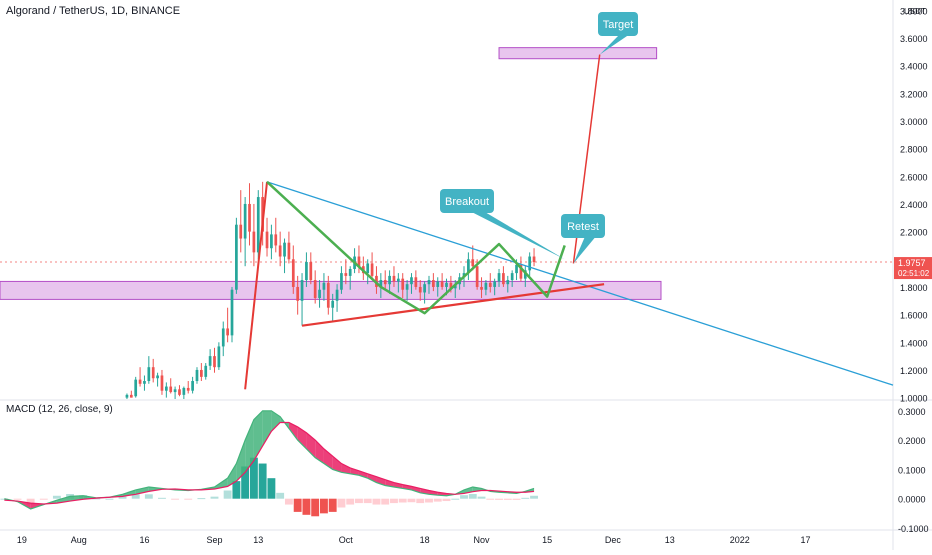  Describe the element at coordinates (914, 39) in the screenshot. I see `price-tick-label: 3.6000` at that location.